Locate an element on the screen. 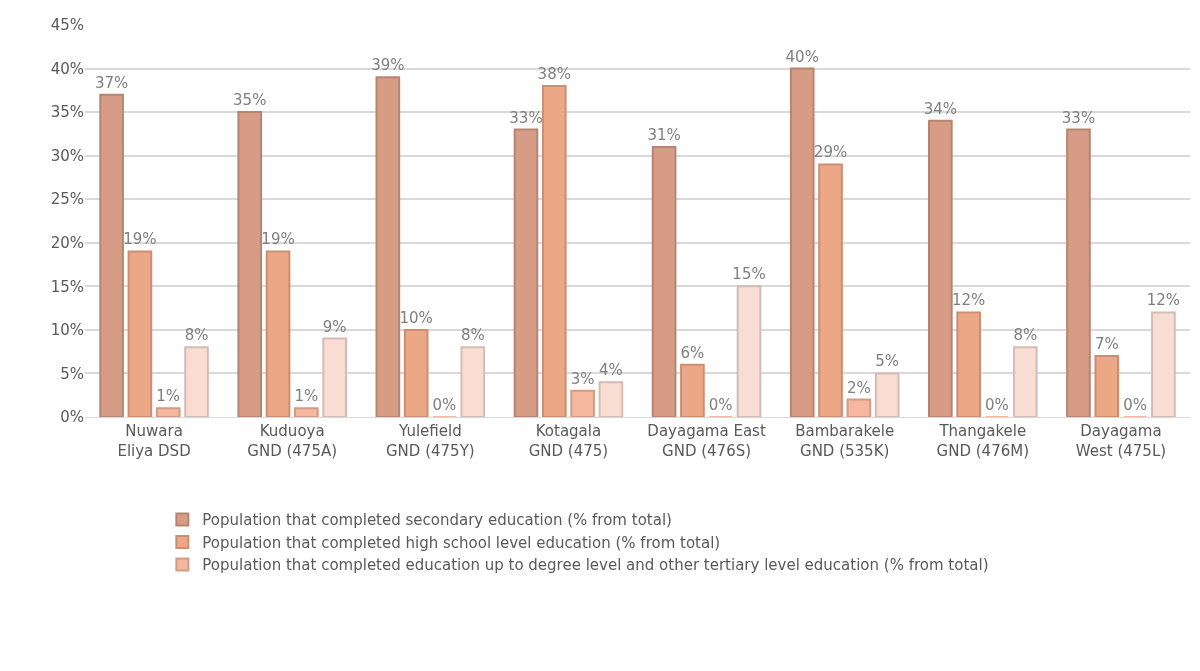  y-tick-label: 0% is located at coordinates (72, 417).